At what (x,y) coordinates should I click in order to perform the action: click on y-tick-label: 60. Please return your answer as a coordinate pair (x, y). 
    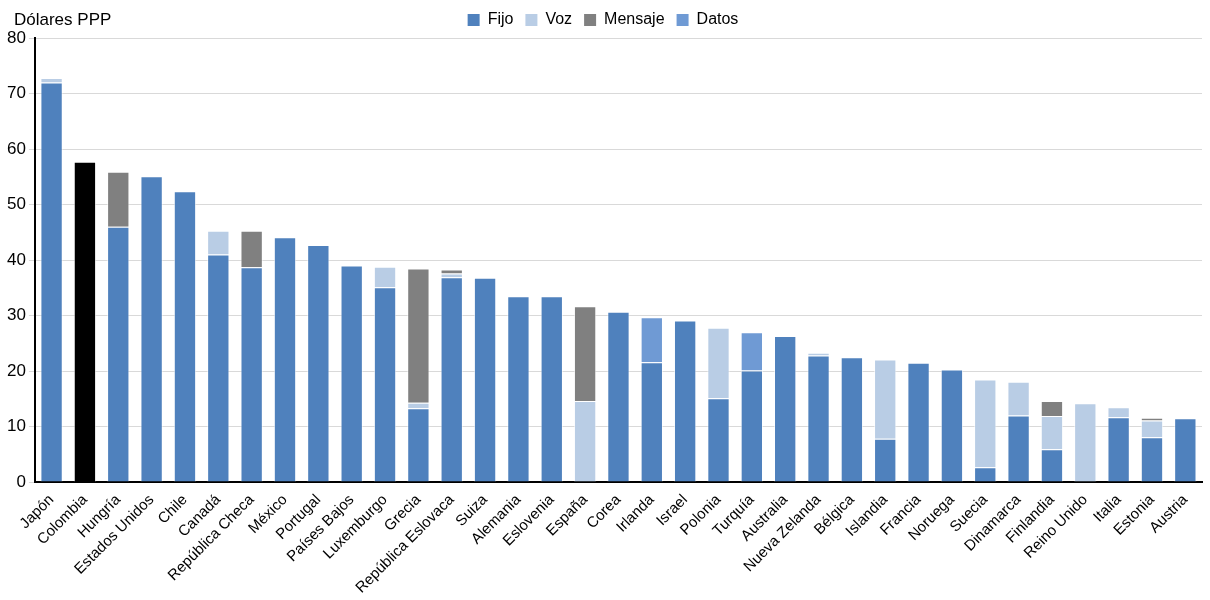
    Looking at the image, I should click on (16, 148).